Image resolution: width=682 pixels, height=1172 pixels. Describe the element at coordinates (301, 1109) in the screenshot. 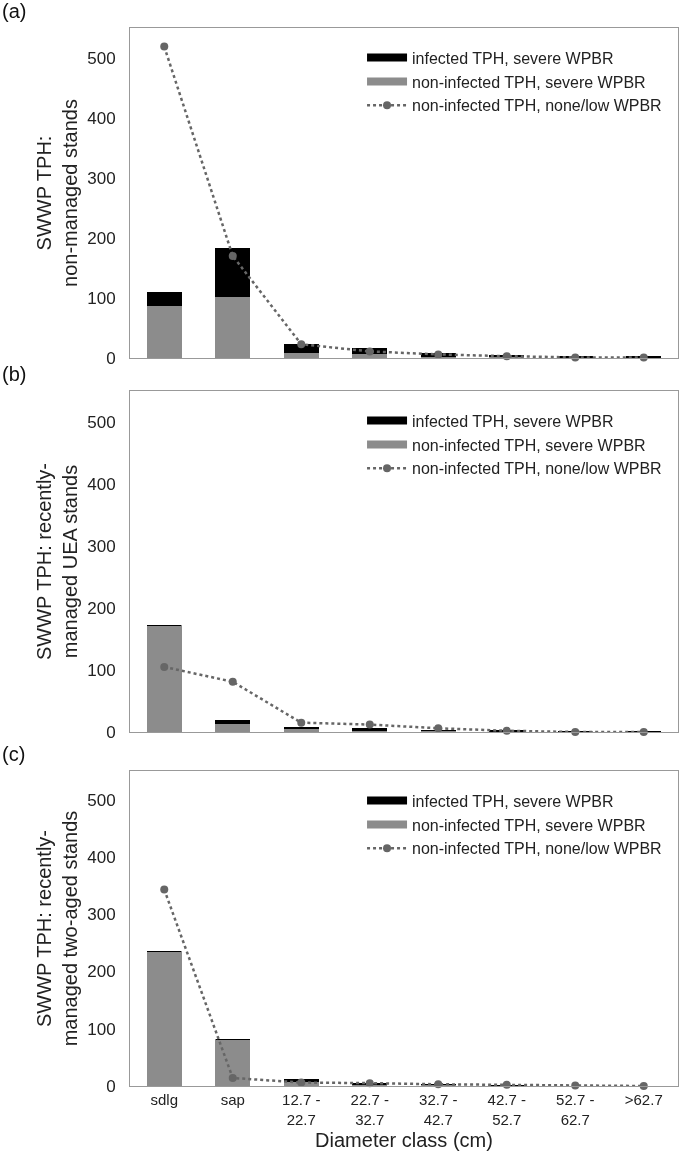

I see `x-tick-label: 12.7 - 22.7` at that location.